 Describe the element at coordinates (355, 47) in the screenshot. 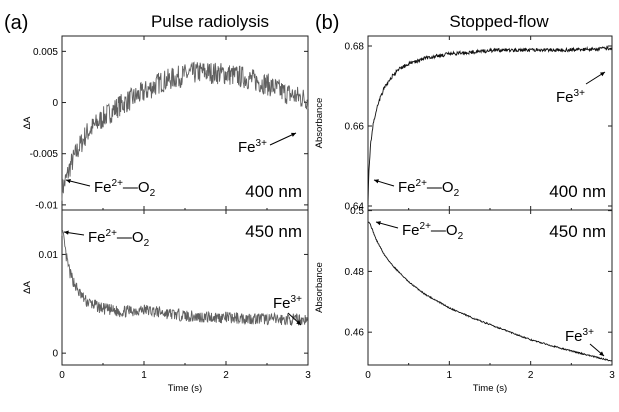

I see `y-tick-label: 0.68` at that location.